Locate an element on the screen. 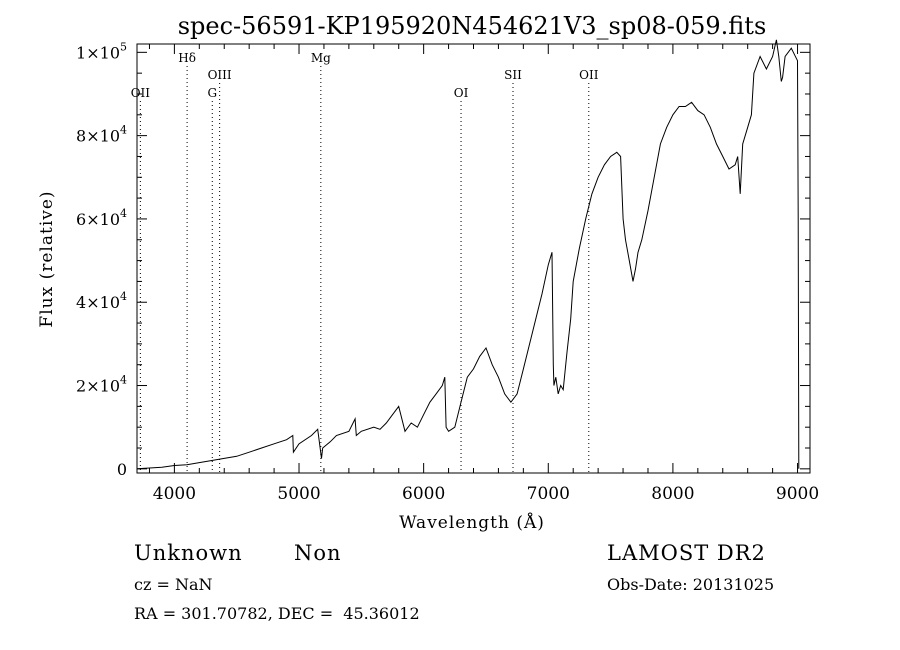 Image resolution: width=900 pixels, height=650 pixels. x-tick-label: 7000 is located at coordinates (548, 494).